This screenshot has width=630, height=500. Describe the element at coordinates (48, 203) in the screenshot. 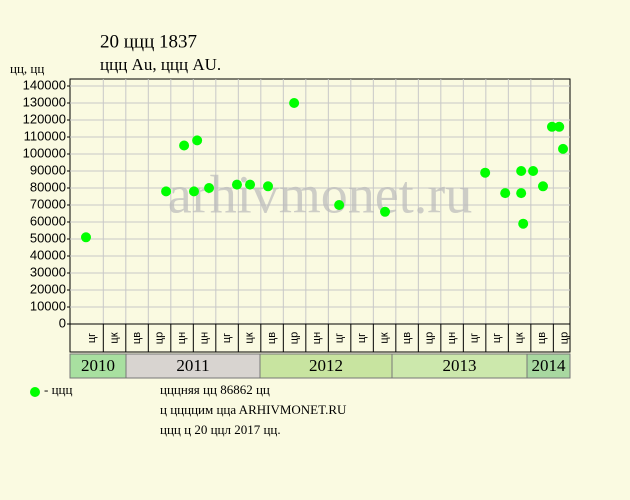

I see `y-tick-label: 70000` at that location.